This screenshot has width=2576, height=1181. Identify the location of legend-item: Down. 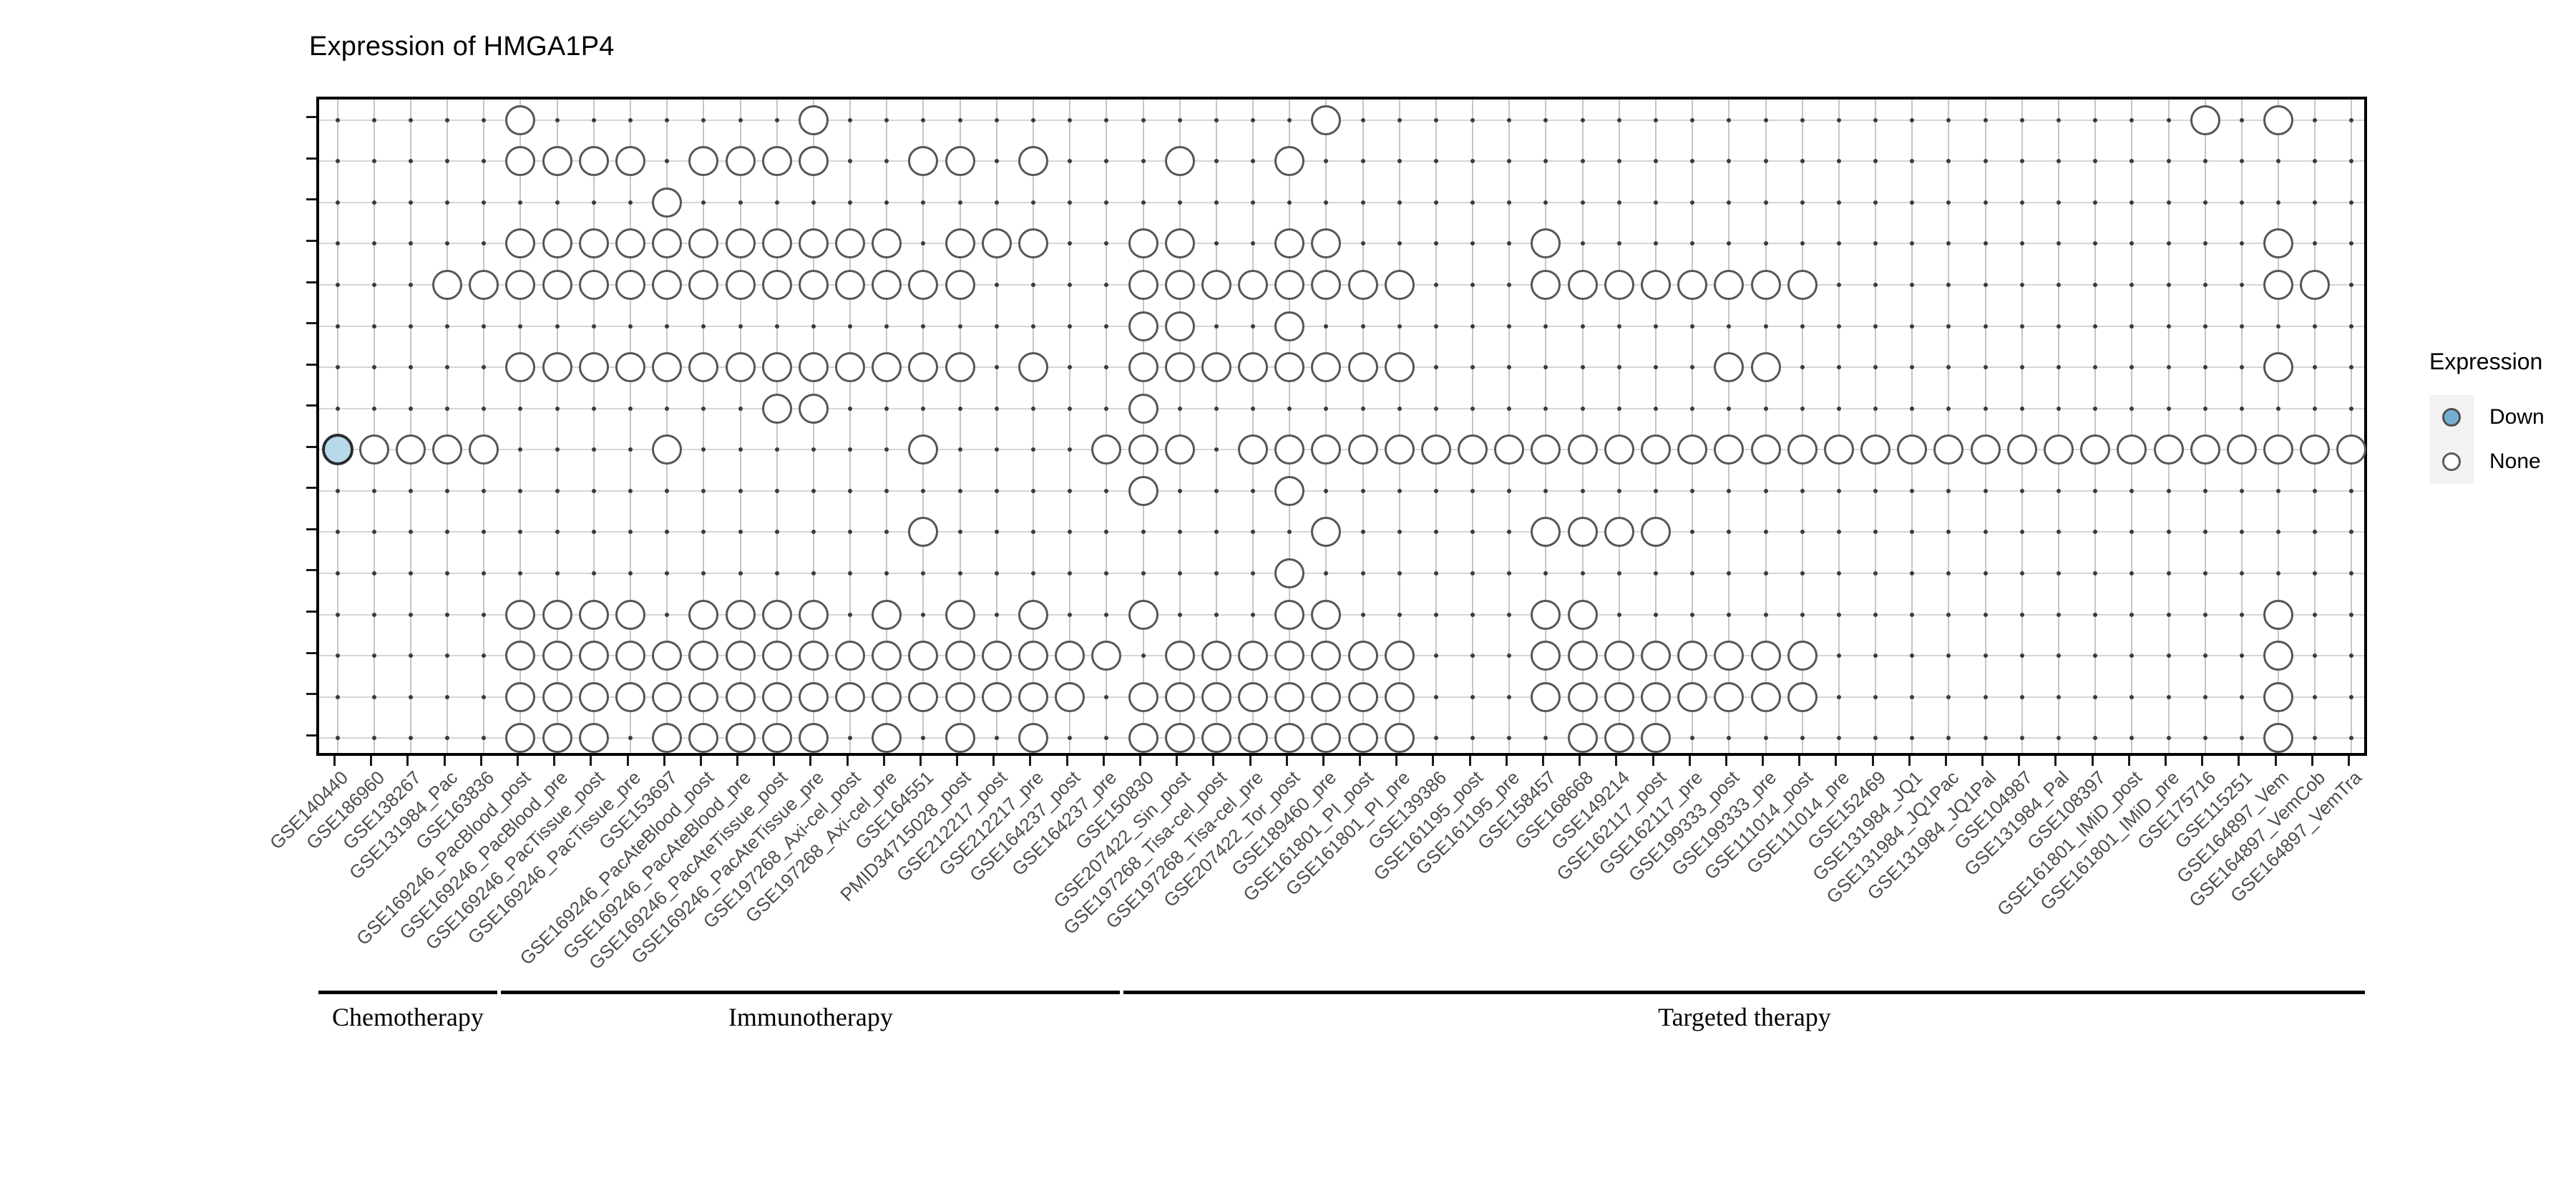
(2500, 417).